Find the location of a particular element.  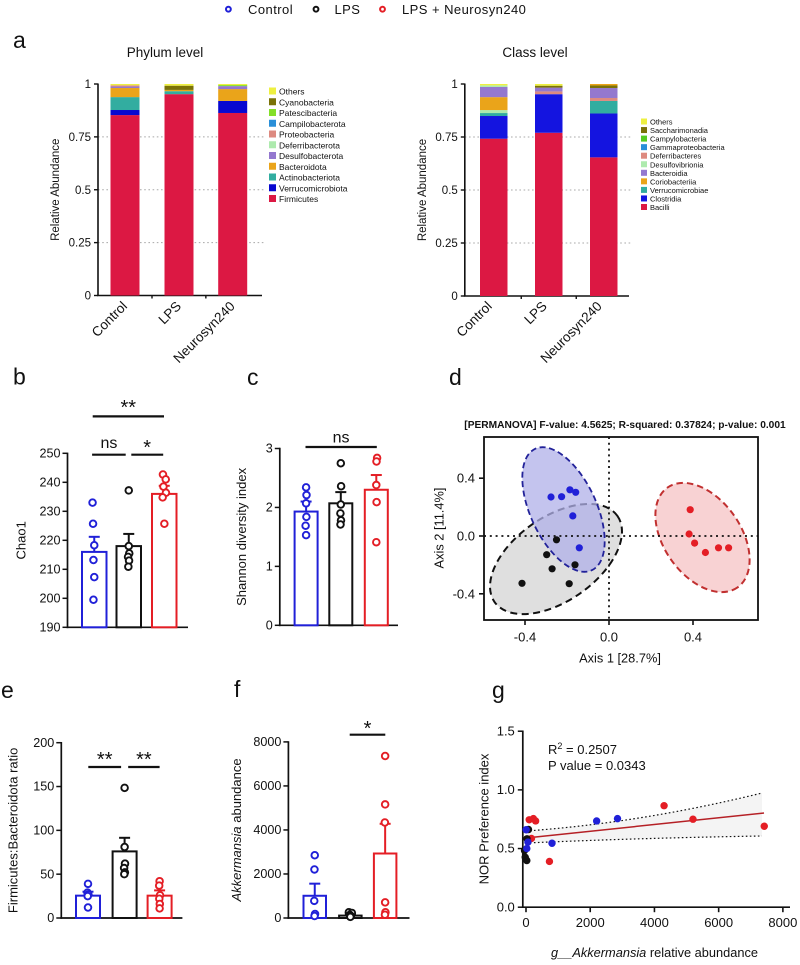

svg-text: 240 is located at coordinates (49, 483).